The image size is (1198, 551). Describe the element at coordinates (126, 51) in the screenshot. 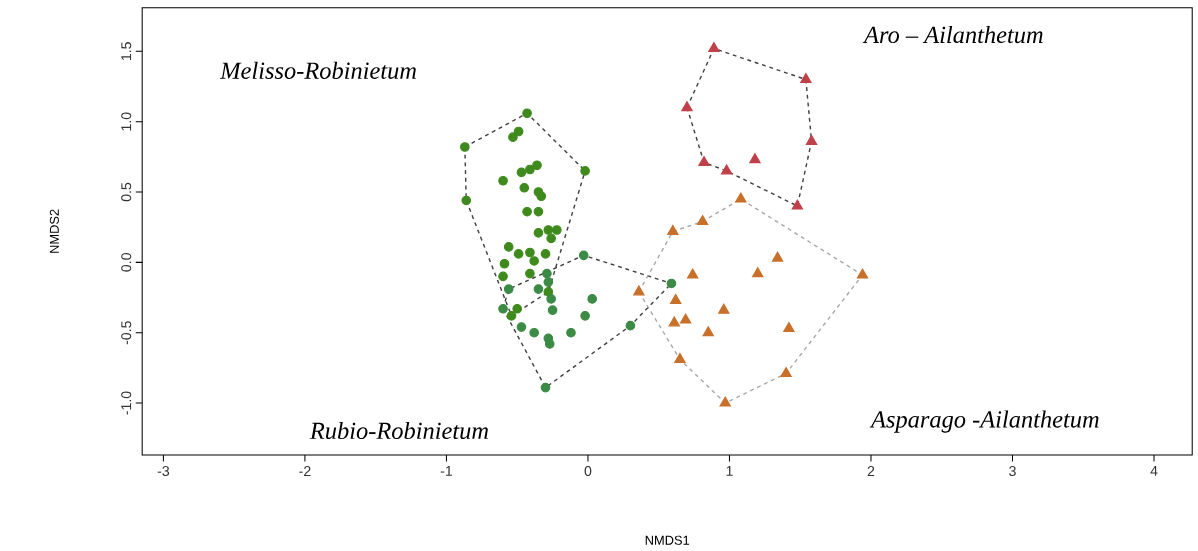

I see `y-tick-label: 1.5` at that location.